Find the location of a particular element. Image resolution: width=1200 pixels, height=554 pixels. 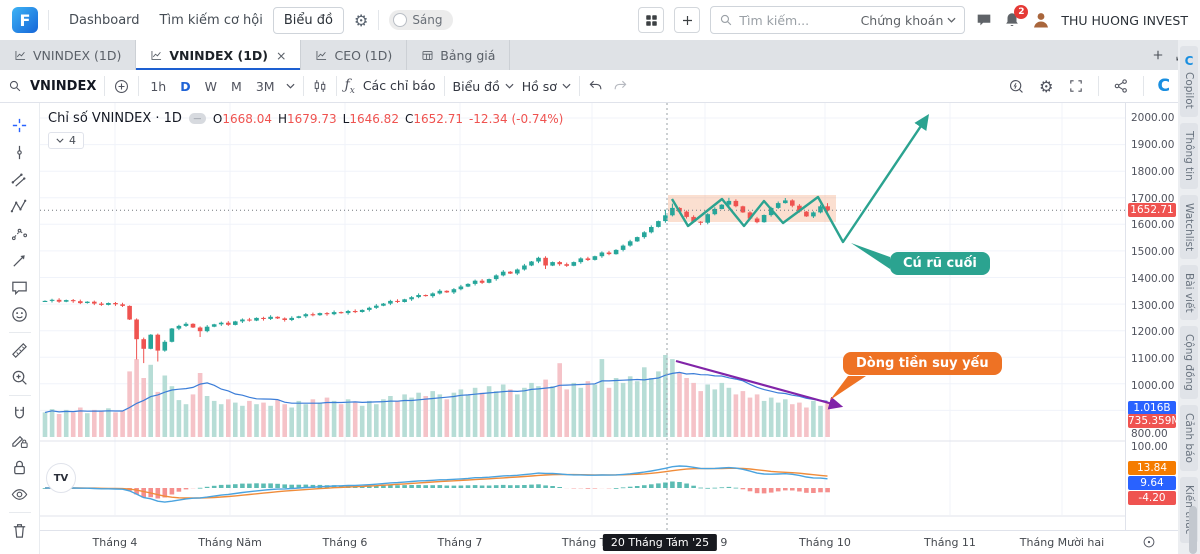

share-icon is located at coordinates (1121, 86).